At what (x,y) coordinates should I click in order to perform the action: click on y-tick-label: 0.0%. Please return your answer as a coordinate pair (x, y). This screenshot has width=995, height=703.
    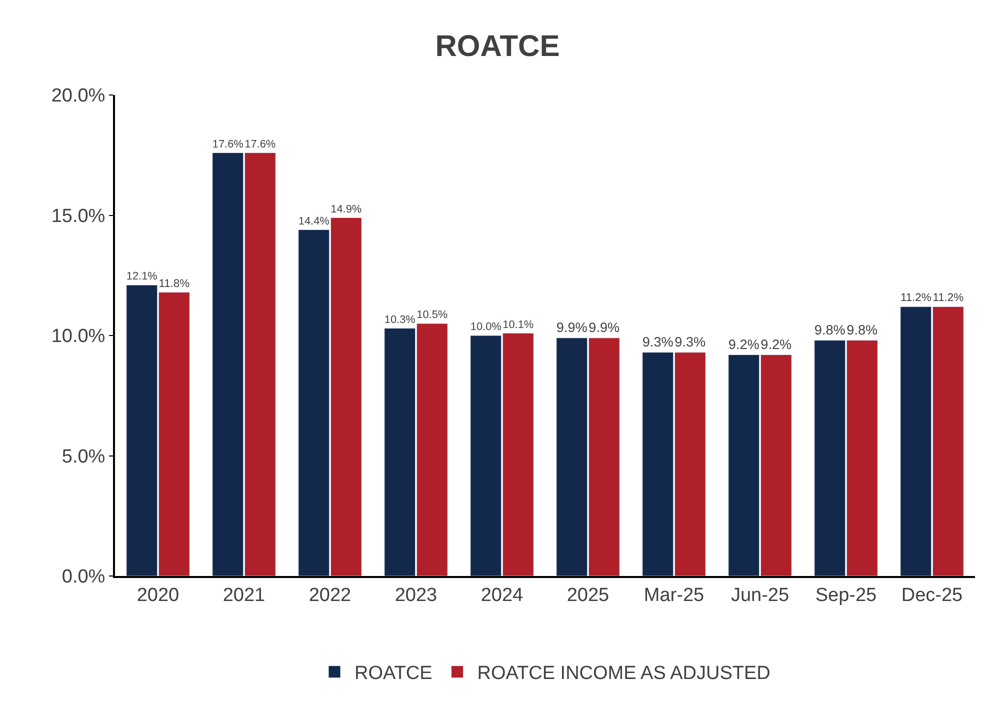
    Looking at the image, I should click on (84, 577).